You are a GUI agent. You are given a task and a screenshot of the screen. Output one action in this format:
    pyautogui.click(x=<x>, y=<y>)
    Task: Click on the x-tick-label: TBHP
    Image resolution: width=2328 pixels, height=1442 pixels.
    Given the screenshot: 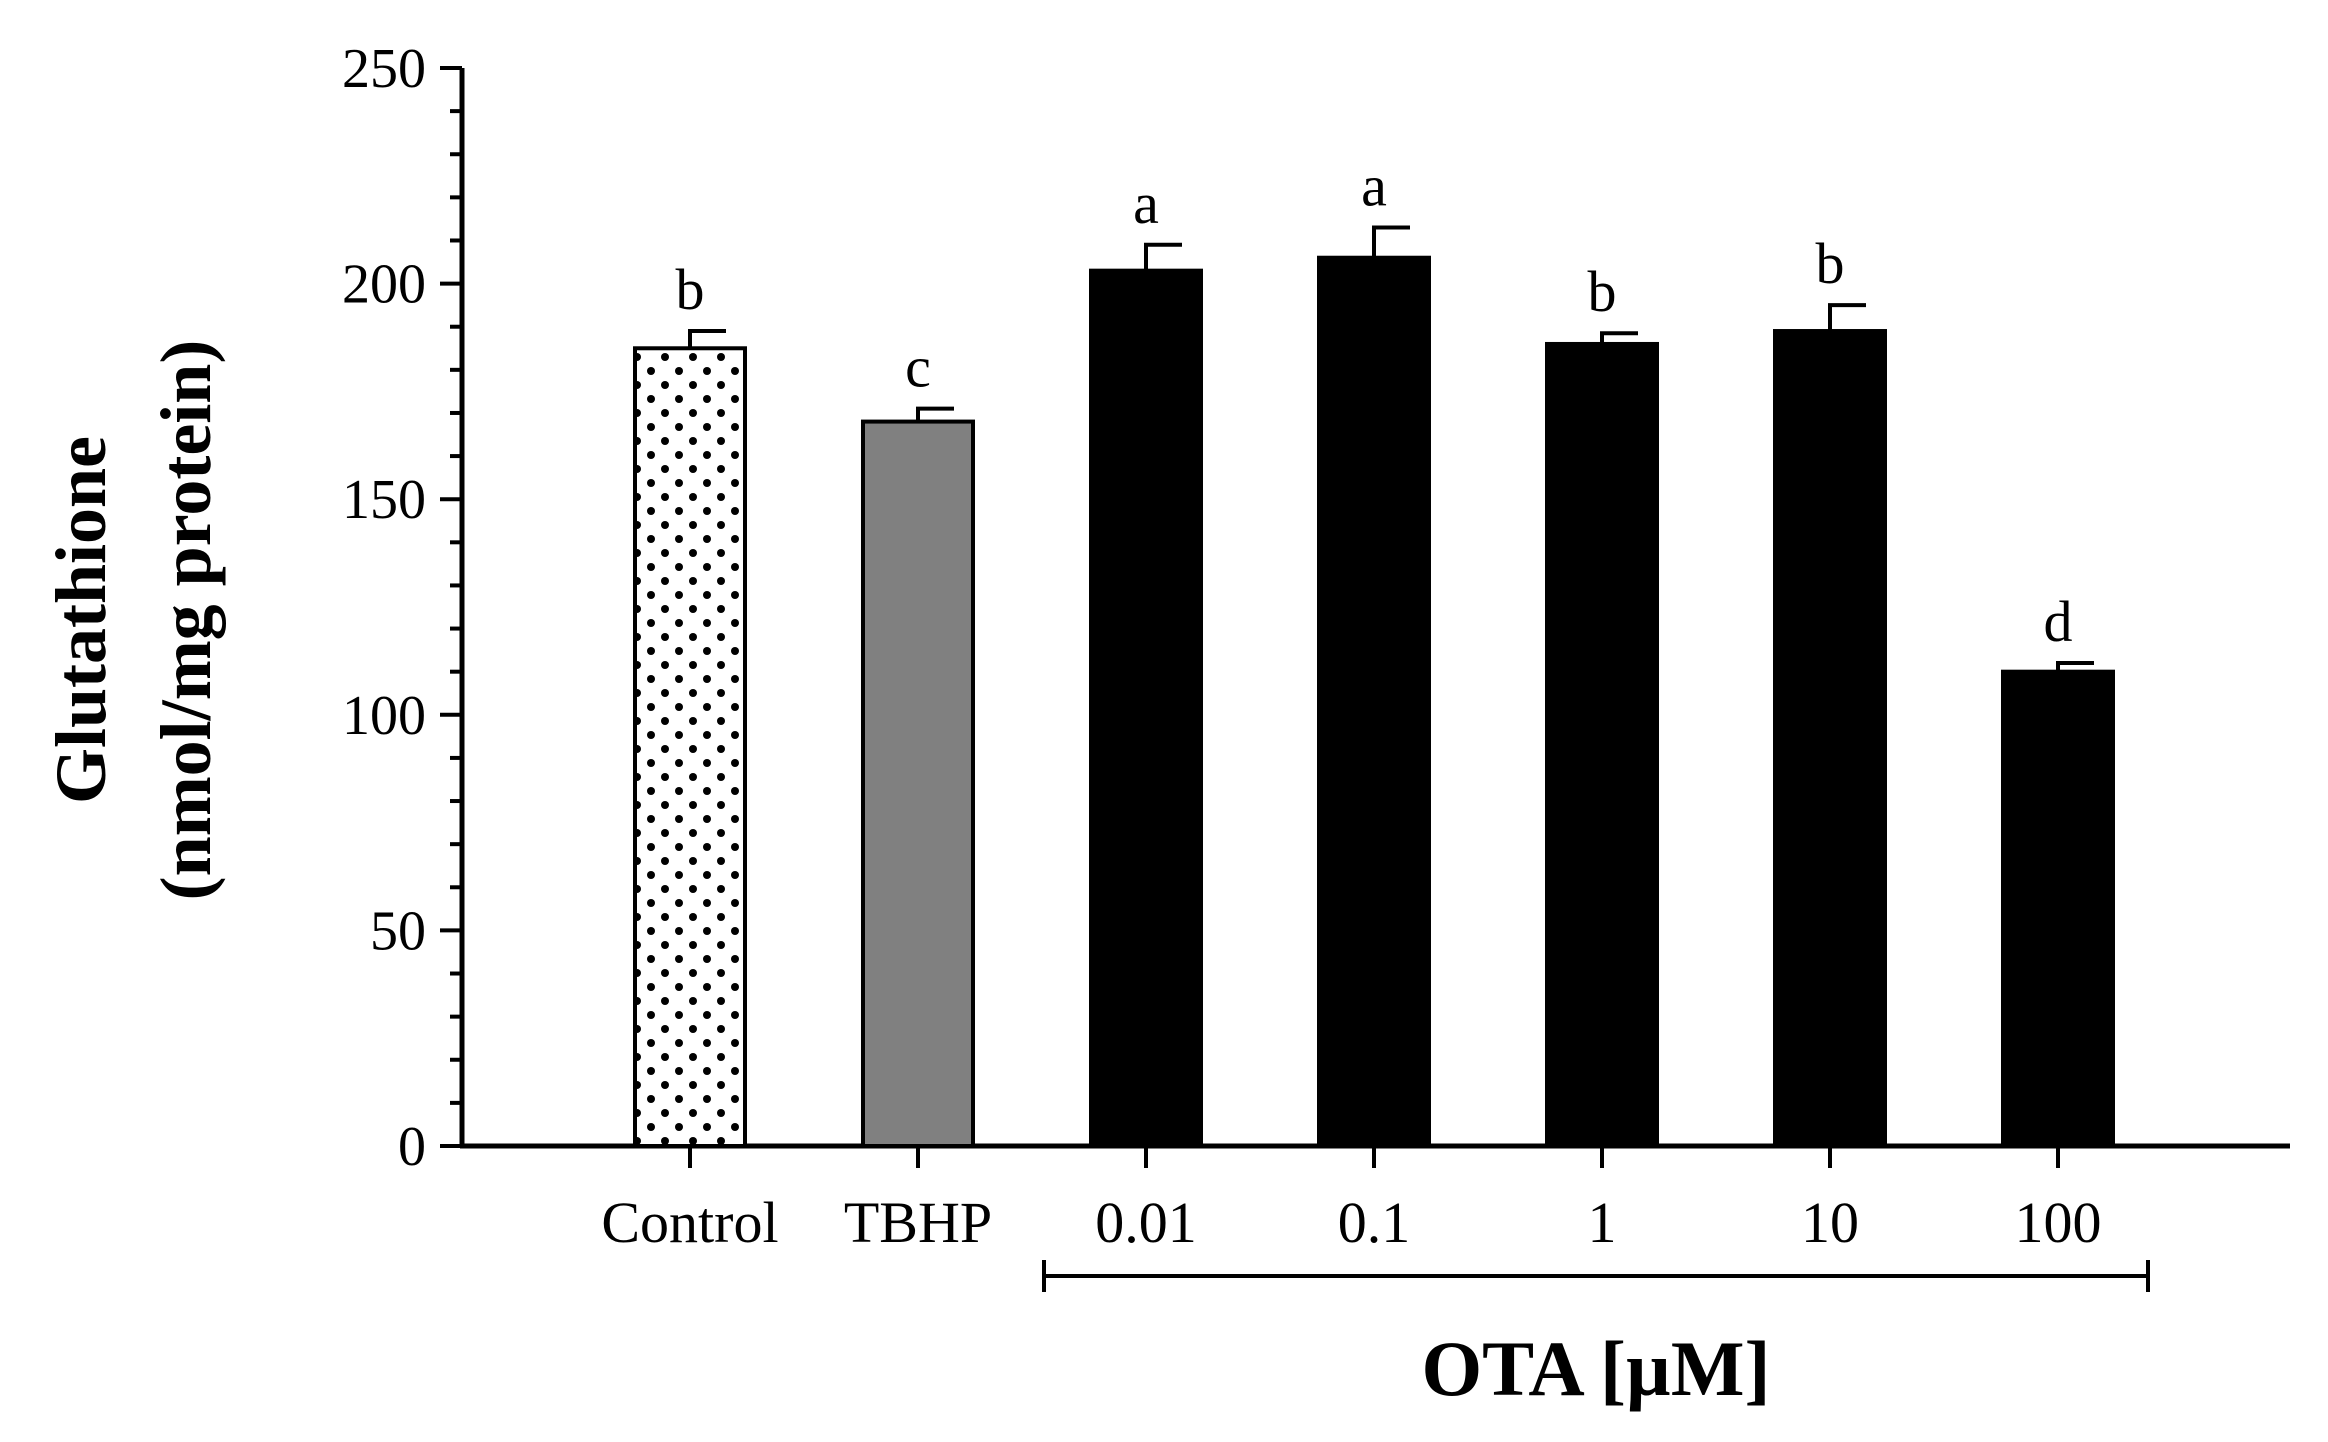 What is the action you would take?
    pyautogui.click(x=918, y=1222)
    